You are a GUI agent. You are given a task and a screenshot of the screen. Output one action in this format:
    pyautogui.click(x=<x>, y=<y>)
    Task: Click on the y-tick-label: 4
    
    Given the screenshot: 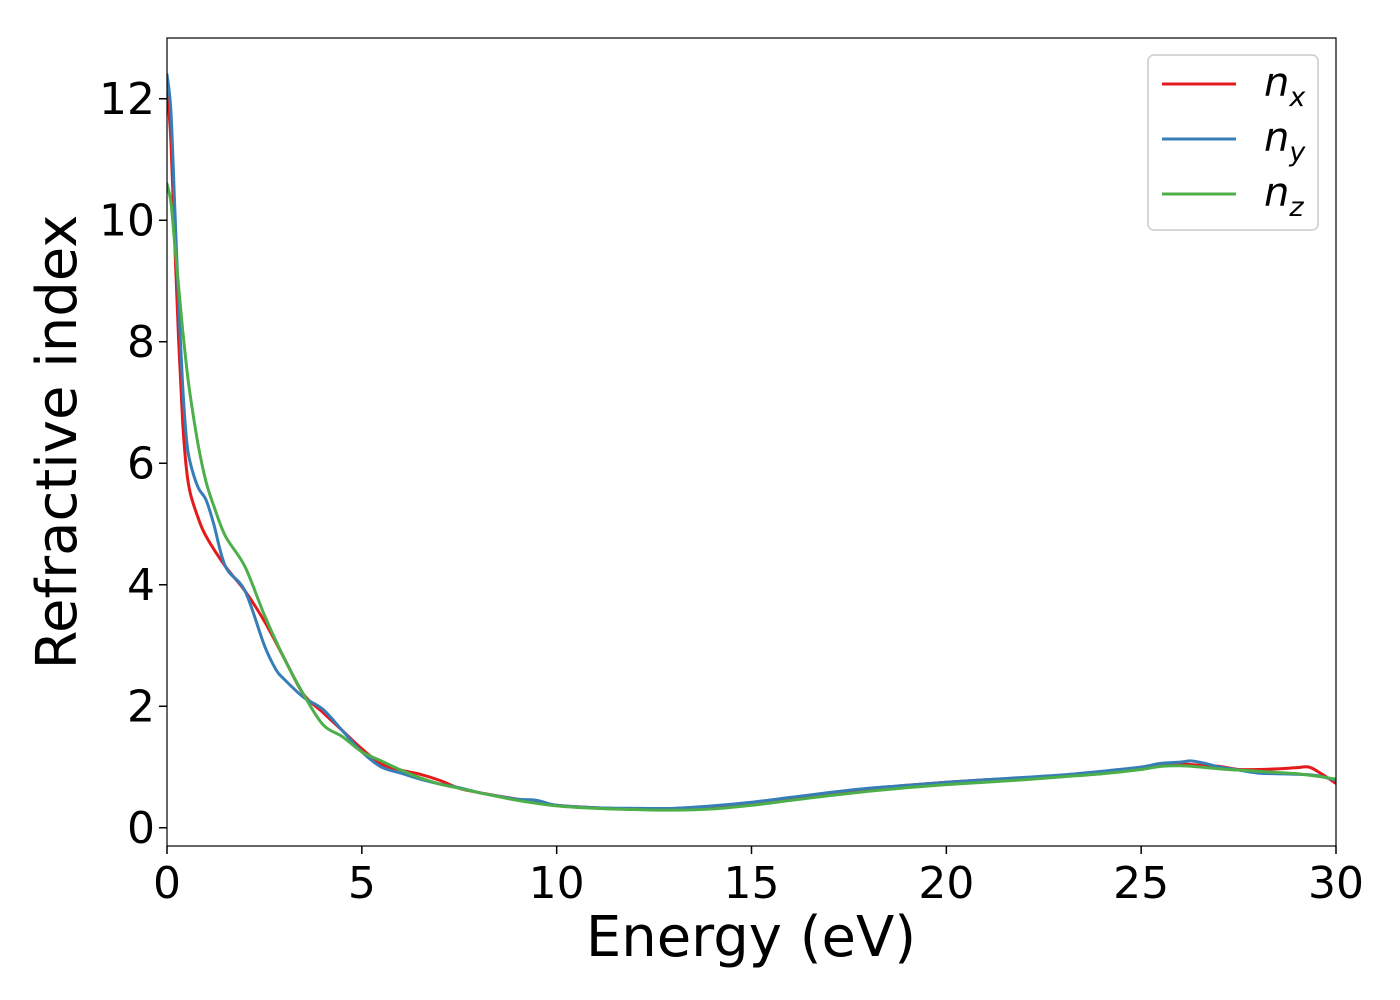 What is the action you would take?
    pyautogui.click(x=141, y=585)
    